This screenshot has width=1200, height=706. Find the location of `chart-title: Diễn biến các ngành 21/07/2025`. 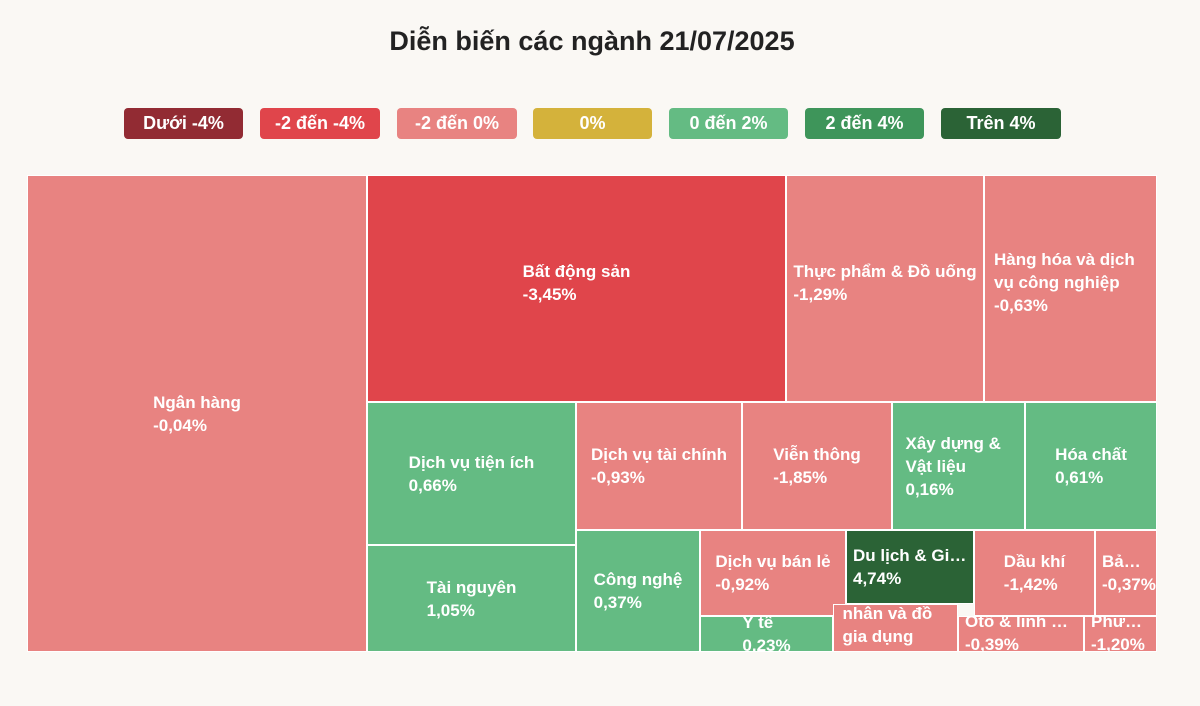

chart-title: Diễn biến các ngành 21/07/2025 is located at coordinates (592, 41).